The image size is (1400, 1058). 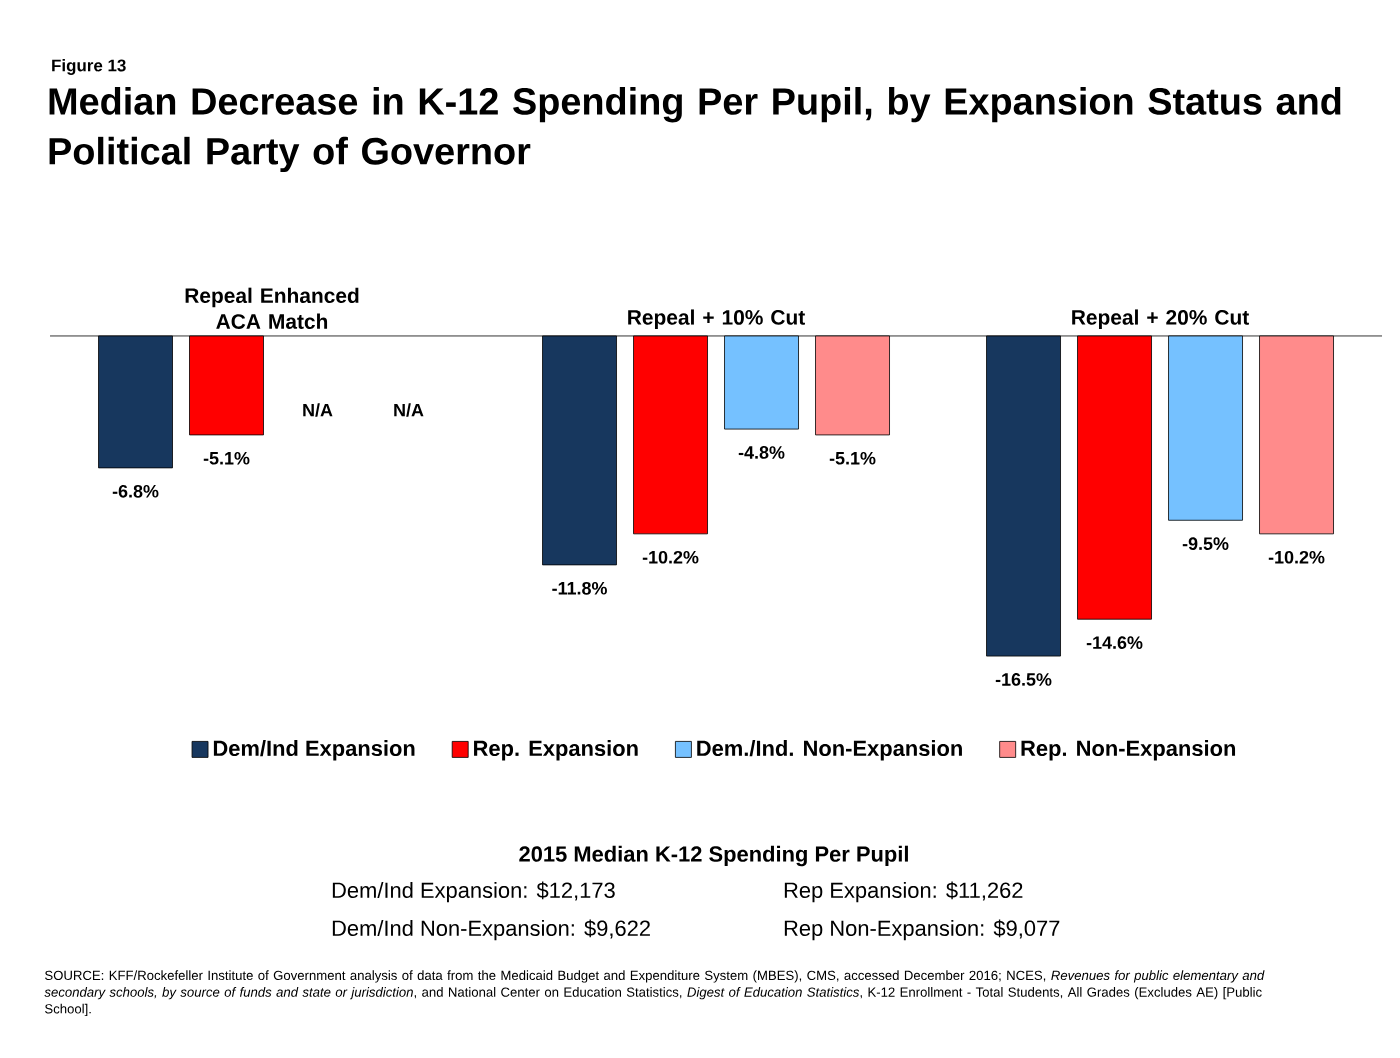 I want to click on data-label: -9.5%, so click(x=1205, y=544).